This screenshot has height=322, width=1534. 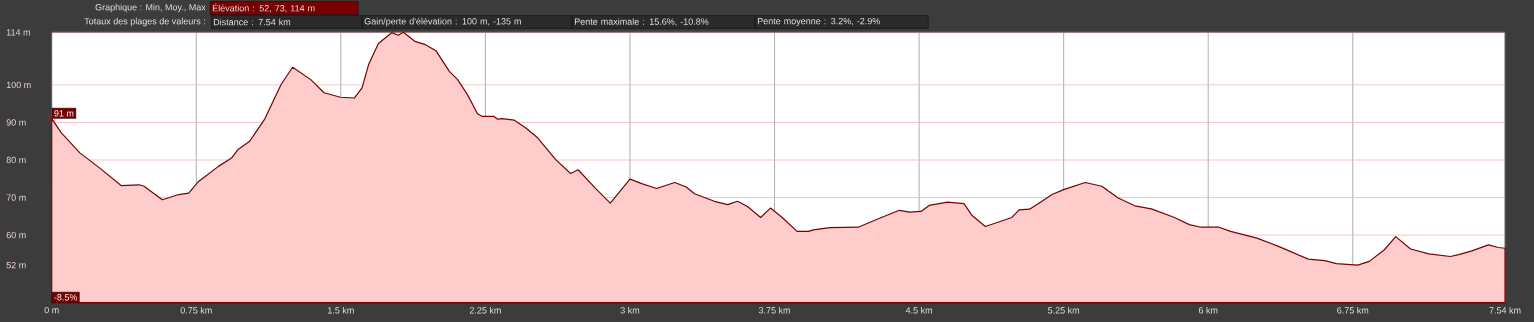 What do you see at coordinates (18, 32) in the screenshot?
I see `y-tick-label: 114 m` at bounding box center [18, 32].